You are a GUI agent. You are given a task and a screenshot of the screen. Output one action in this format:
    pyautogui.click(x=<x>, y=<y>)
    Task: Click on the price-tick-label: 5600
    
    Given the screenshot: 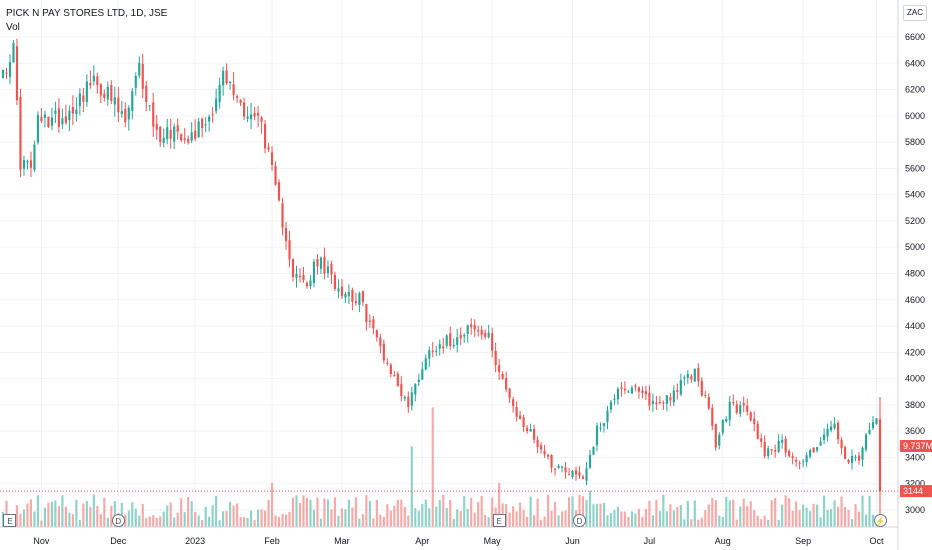 What is the action you would take?
    pyautogui.click(x=915, y=168)
    